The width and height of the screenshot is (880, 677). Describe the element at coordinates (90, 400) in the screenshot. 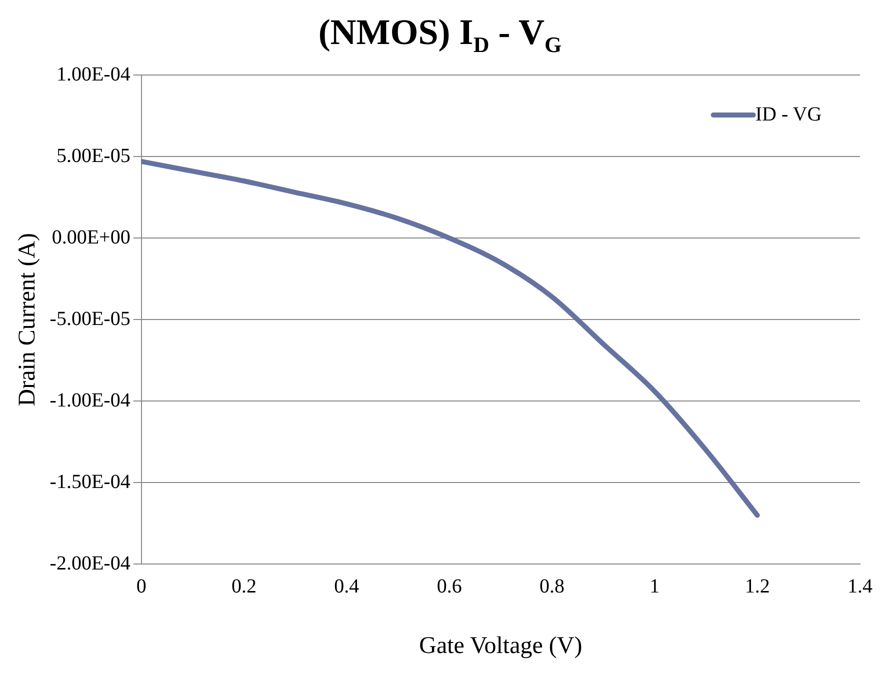

I see `y-tick-label: -1.00E-04` at that location.